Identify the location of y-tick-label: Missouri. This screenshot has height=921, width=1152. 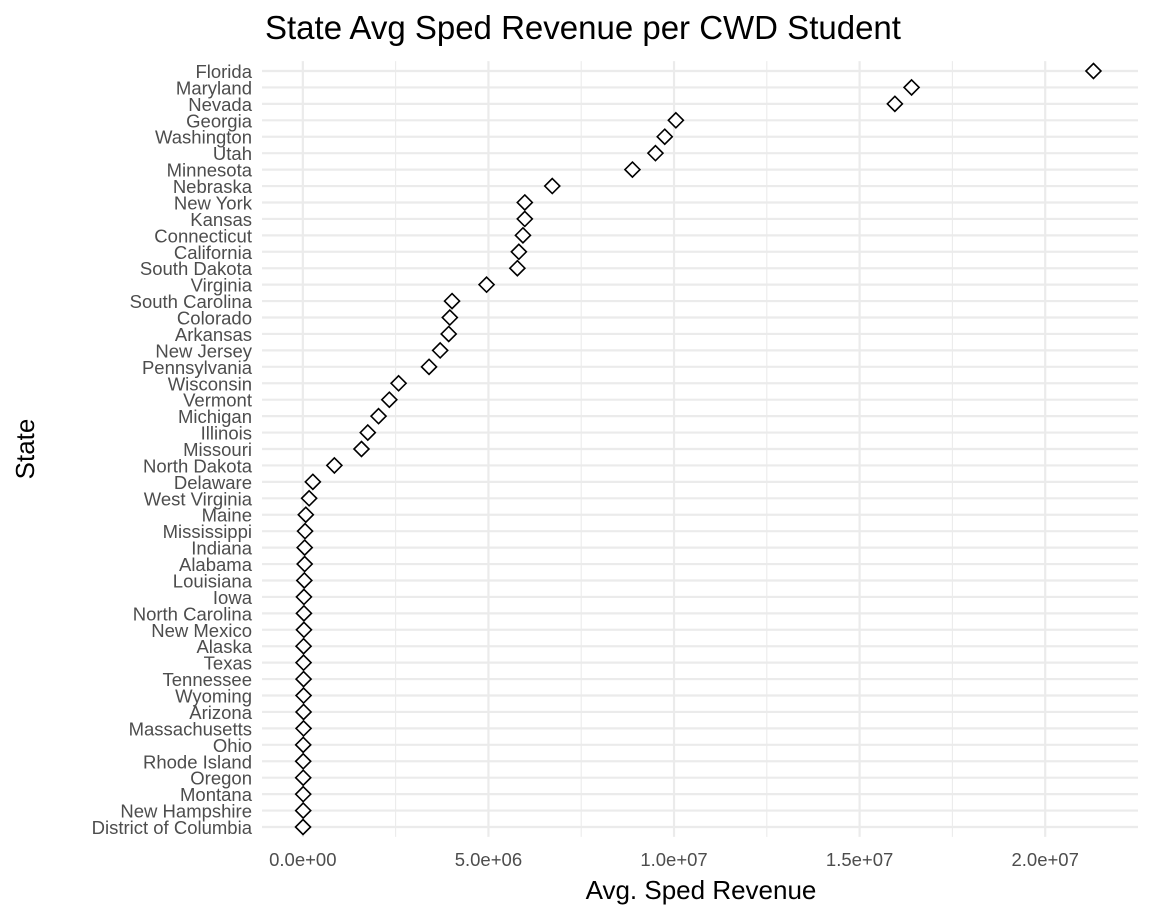
(217, 449).